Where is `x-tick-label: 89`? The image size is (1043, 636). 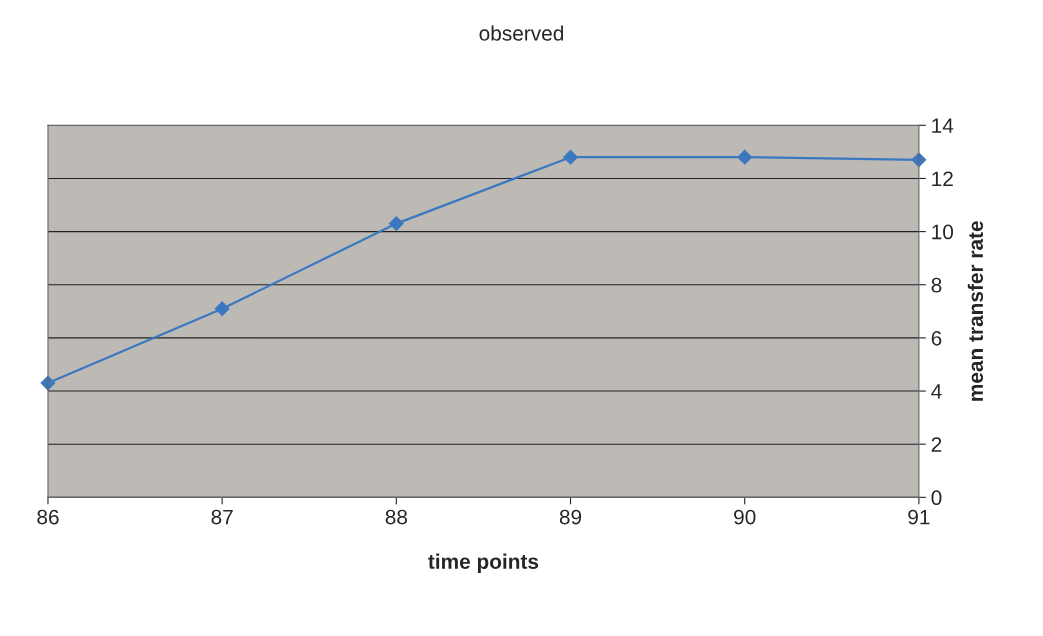
x-tick-label: 89 is located at coordinates (570, 517).